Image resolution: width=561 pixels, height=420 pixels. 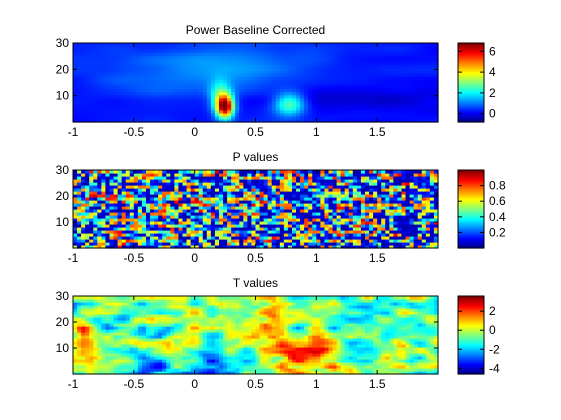 What do you see at coordinates (377, 132) in the screenshot?
I see `x-tick-label: 1.5` at bounding box center [377, 132].